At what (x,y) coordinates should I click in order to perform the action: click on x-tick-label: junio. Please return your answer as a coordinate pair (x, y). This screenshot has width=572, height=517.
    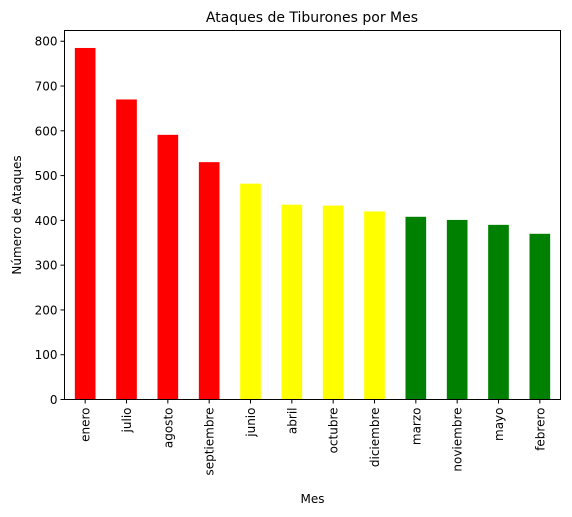
    Looking at the image, I should click on (251, 423).